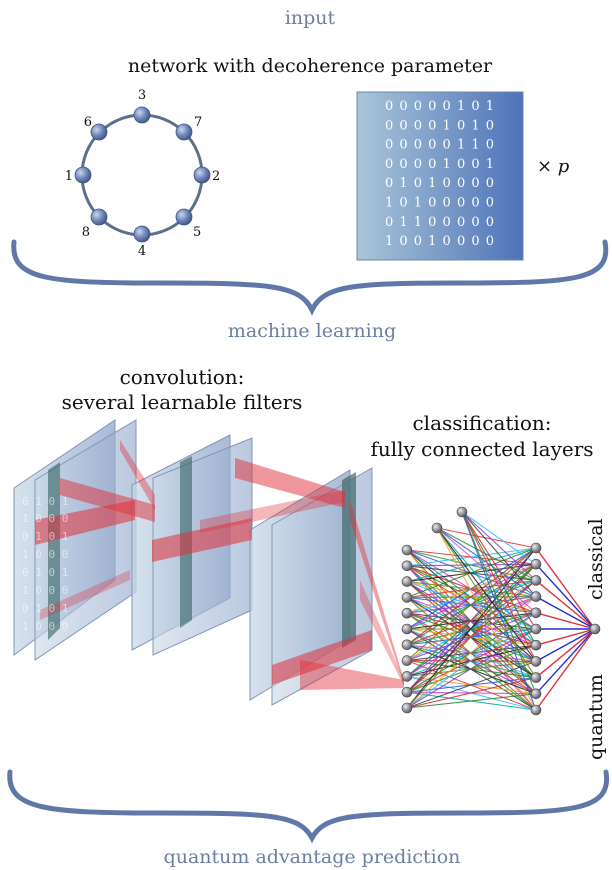  Describe the element at coordinates (197, 232) in the screenshot. I see `graph-node-label: 5` at that location.